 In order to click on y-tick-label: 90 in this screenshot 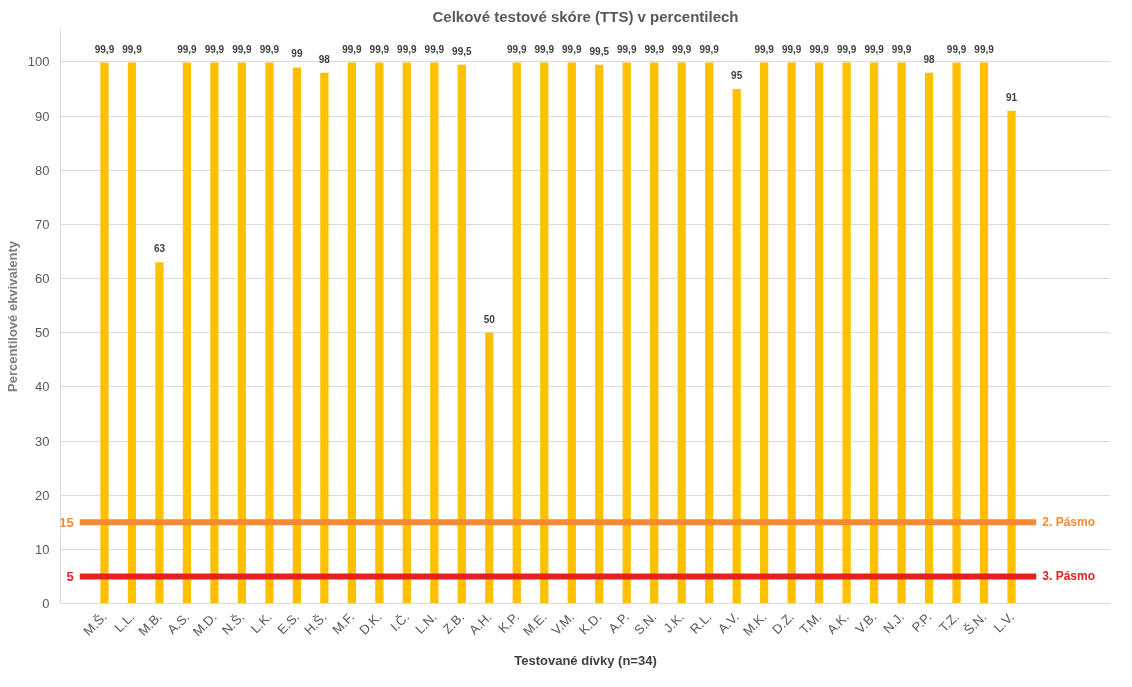, I will do `click(42, 116)`.